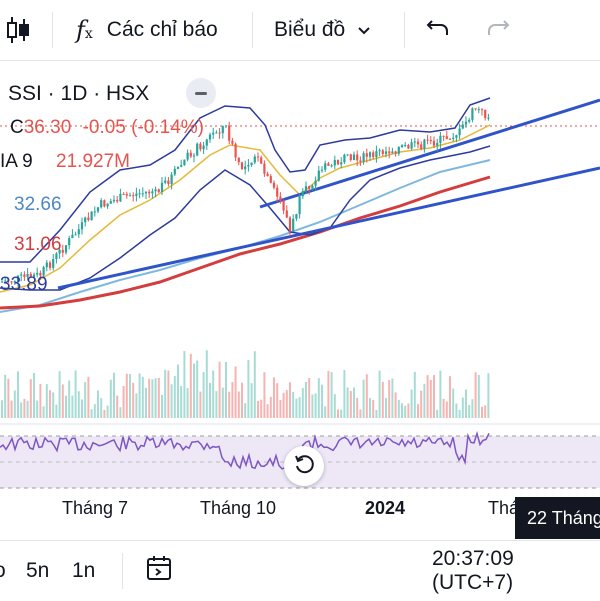 Image resolution: width=600 pixels, height=601 pixels. What do you see at coordinates (38, 204) in the screenshot?
I see `indicator-value-1: 32.66` at bounding box center [38, 204].